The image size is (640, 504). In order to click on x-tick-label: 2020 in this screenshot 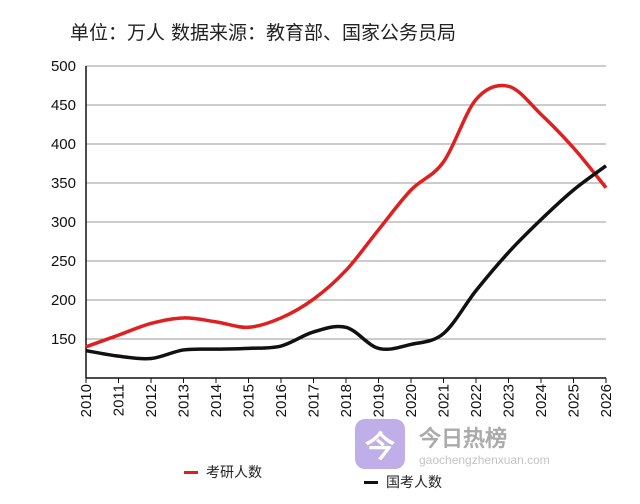, I will do `click(411, 400)`.